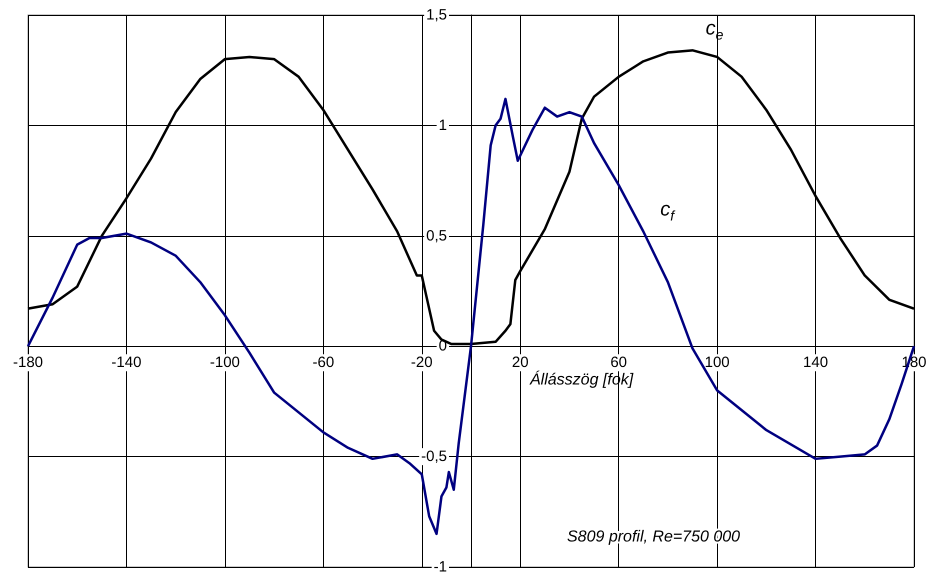  Describe the element at coordinates (434, 457) in the screenshot. I see `y-tick-label: -0,5` at that location.